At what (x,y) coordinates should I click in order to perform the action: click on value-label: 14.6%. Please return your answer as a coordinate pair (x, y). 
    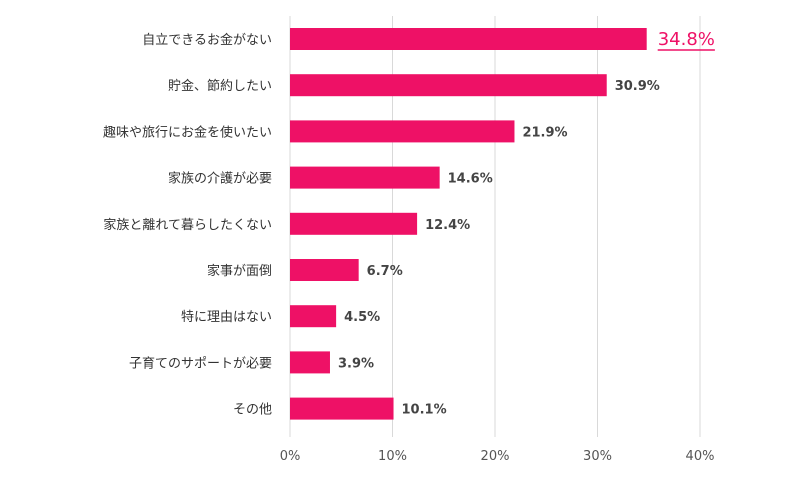
    Looking at the image, I should click on (470, 179).